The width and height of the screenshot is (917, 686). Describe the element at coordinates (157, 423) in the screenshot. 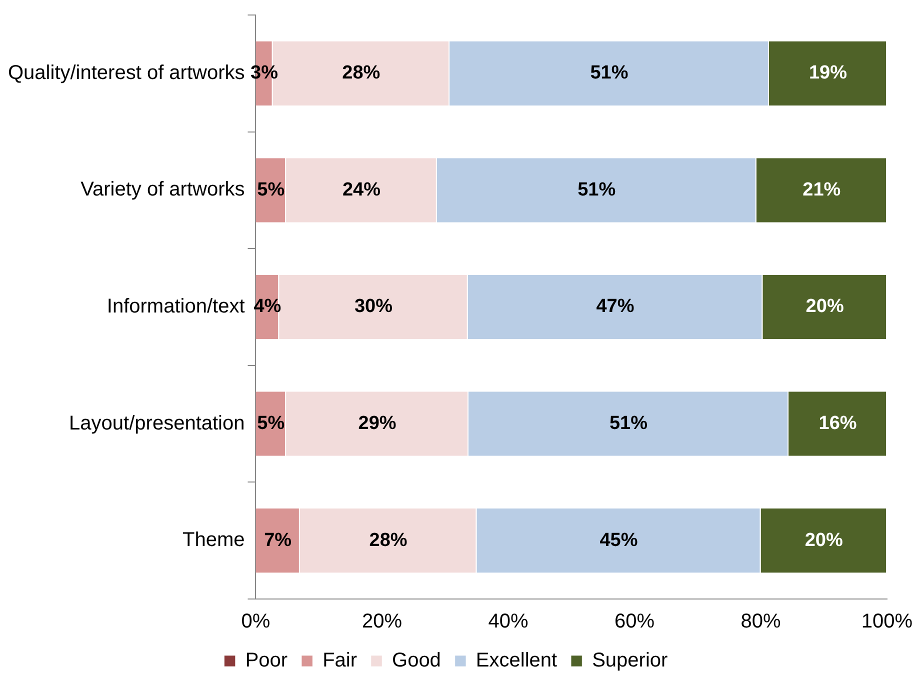

I see `y-tick-label: Layout/presentation` at that location.